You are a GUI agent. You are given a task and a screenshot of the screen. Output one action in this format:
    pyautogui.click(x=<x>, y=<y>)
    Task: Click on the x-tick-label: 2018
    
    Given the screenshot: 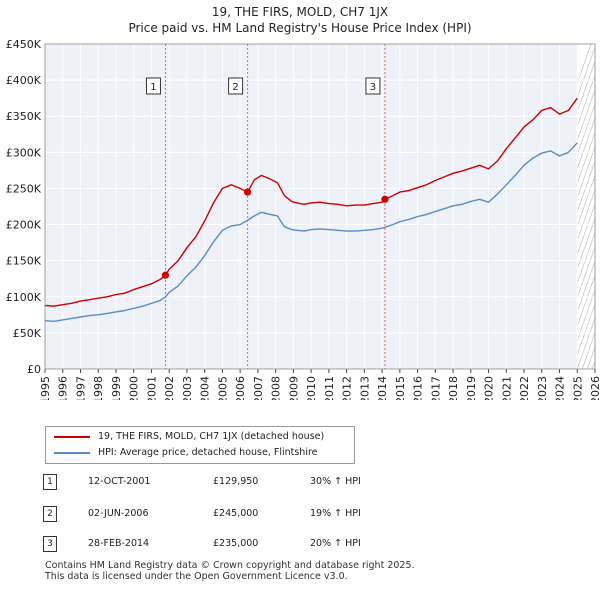 What is the action you would take?
    pyautogui.click(x=453, y=388)
    